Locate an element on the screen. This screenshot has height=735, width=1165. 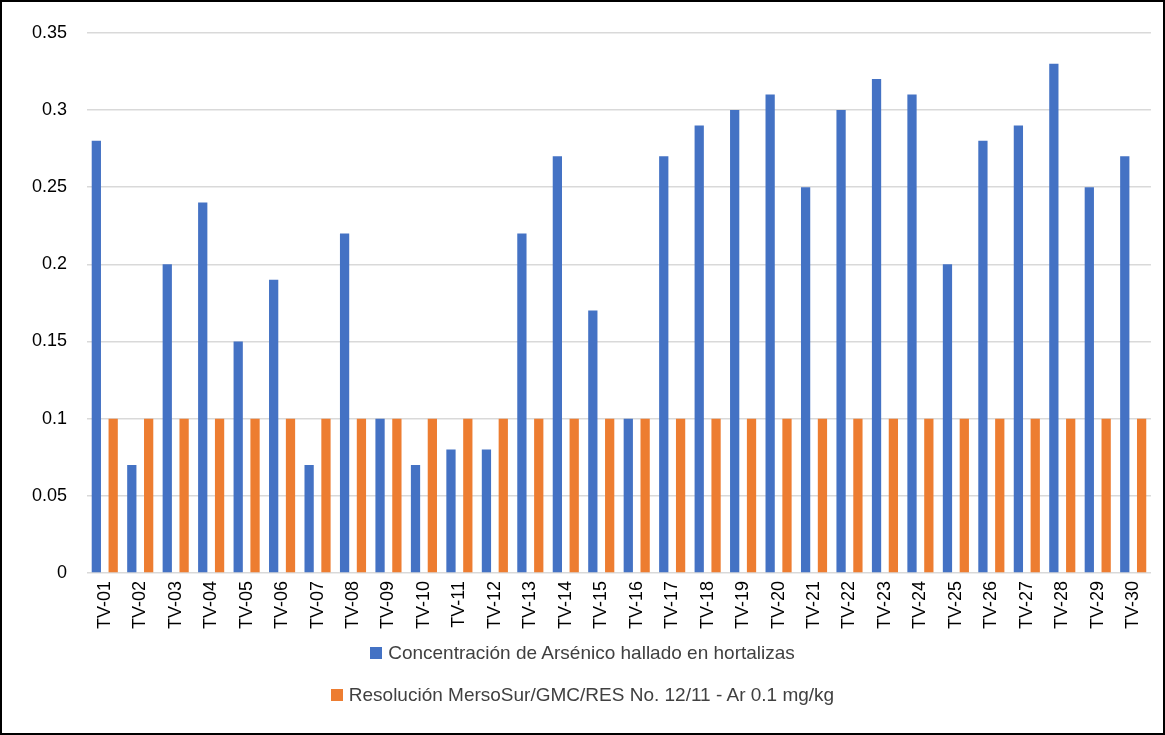
x-tick-label: TV-14 is located at coordinates (564, 605).